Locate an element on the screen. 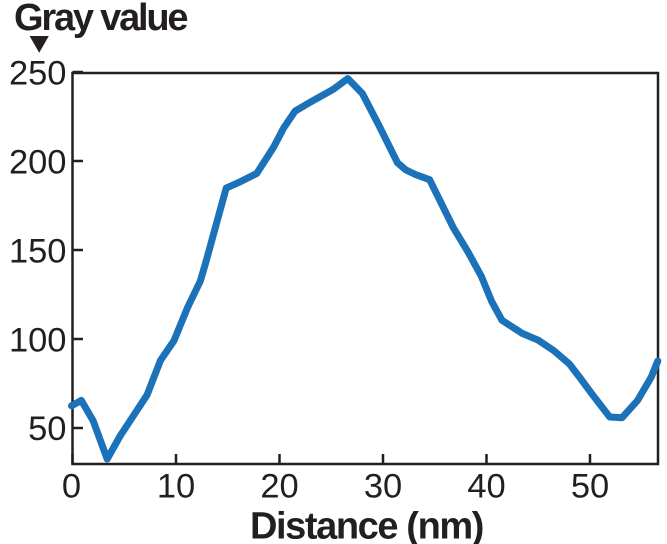 This screenshot has height=544, width=667. svg-text: 10 is located at coordinates (176, 487).